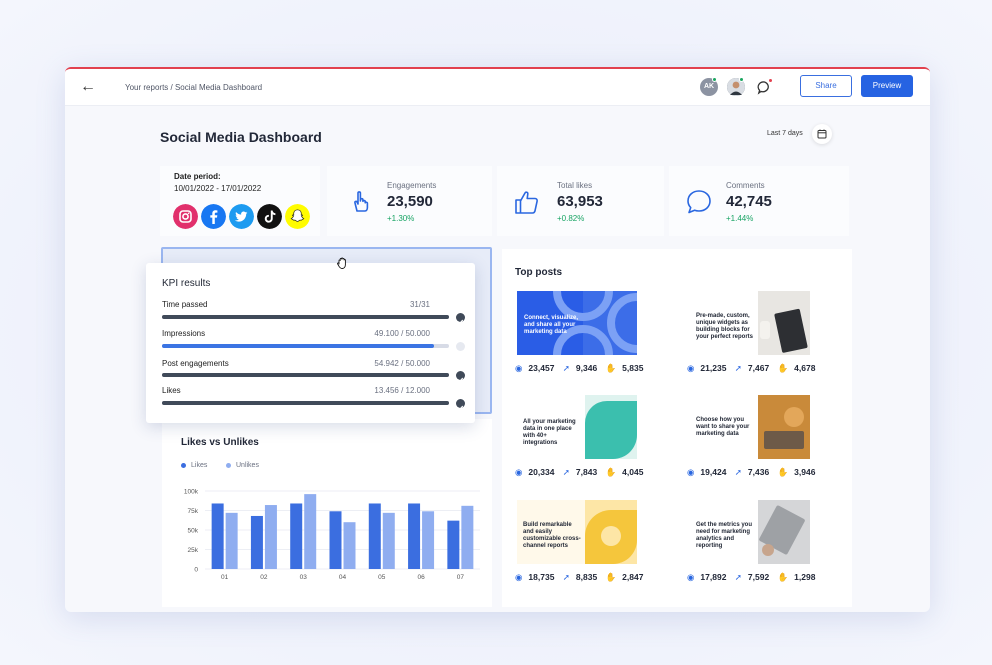 This screenshot has width=992, height=665. Describe the element at coordinates (412, 185) in the screenshot. I see `engagements-label: Engagements` at that location.